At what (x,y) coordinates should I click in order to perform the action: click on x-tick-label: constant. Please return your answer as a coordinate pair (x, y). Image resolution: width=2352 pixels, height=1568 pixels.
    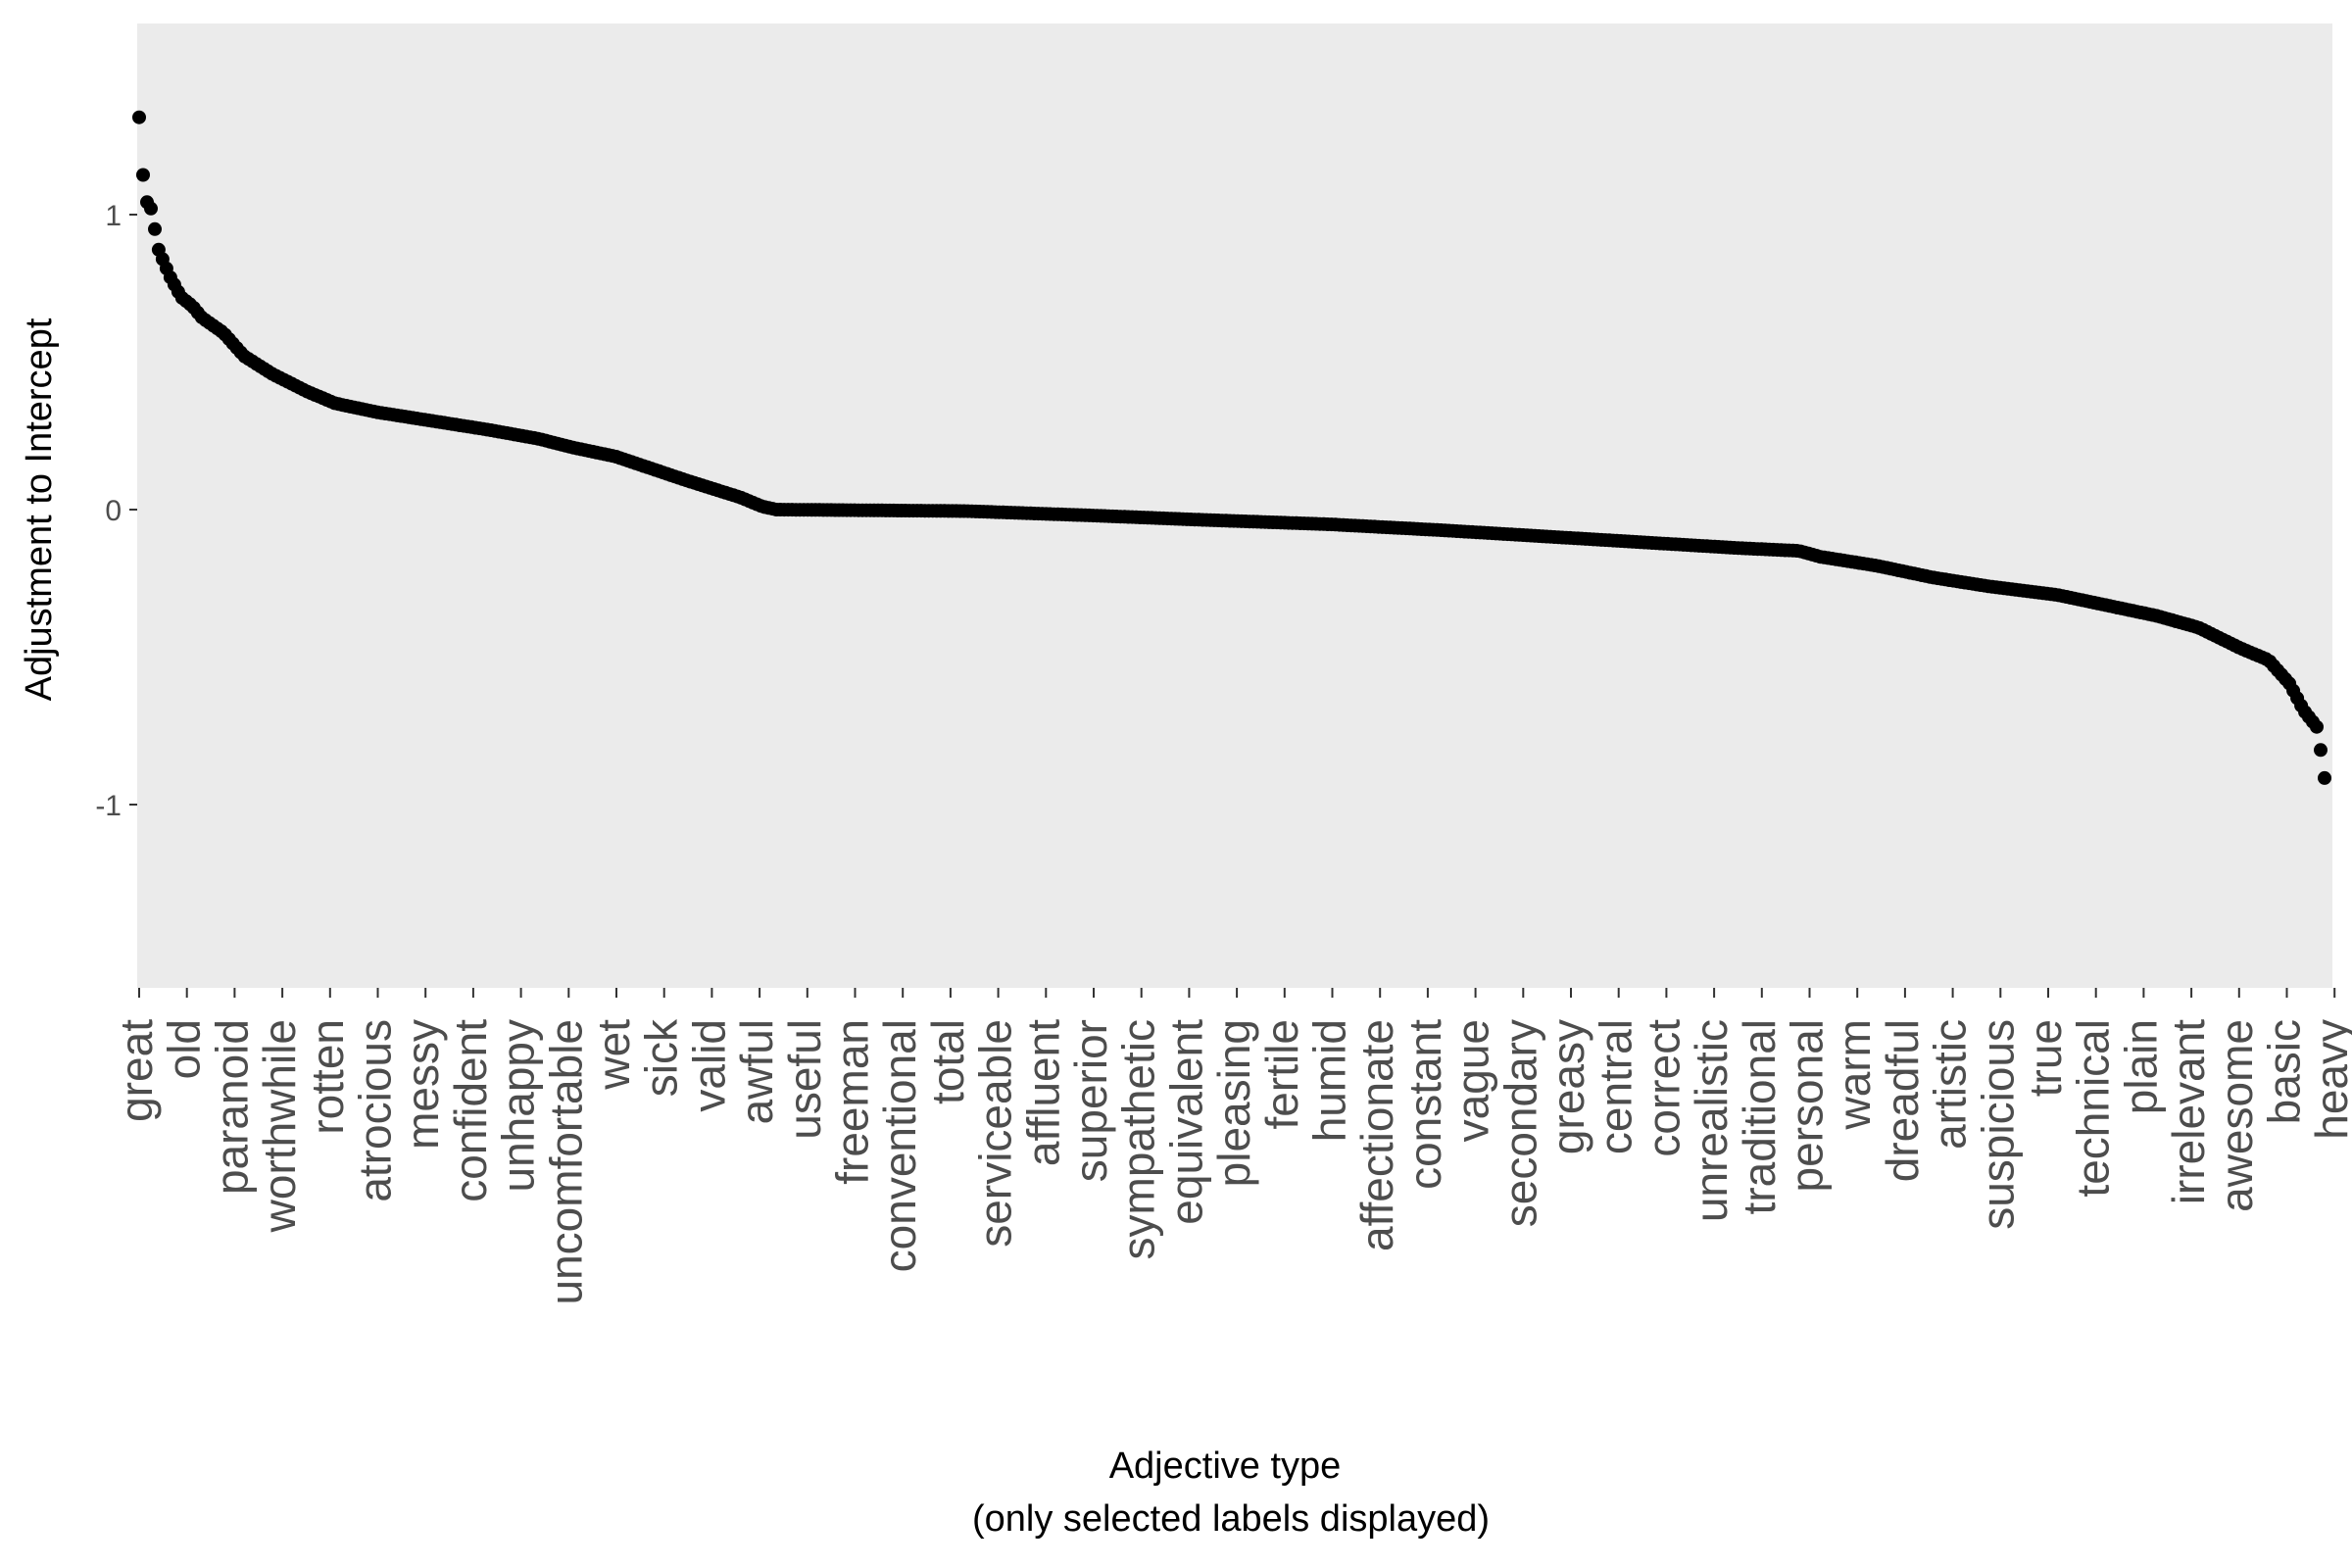
    Looking at the image, I should click on (1424, 1104).